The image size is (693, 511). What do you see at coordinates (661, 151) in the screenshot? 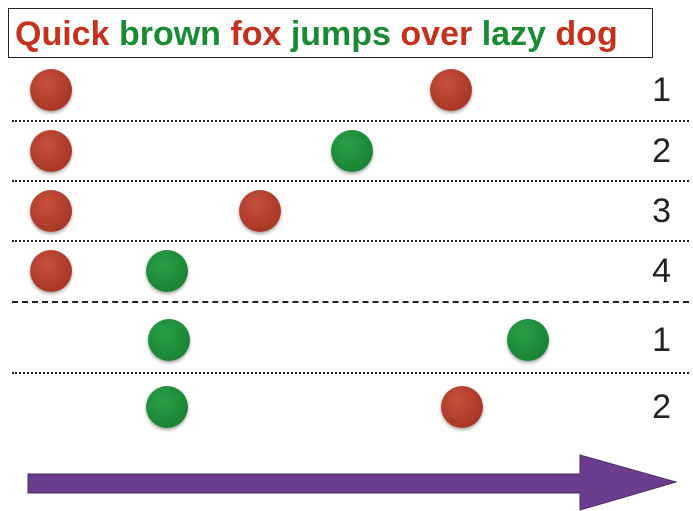
I see `row-2-label: 2` at bounding box center [661, 151].